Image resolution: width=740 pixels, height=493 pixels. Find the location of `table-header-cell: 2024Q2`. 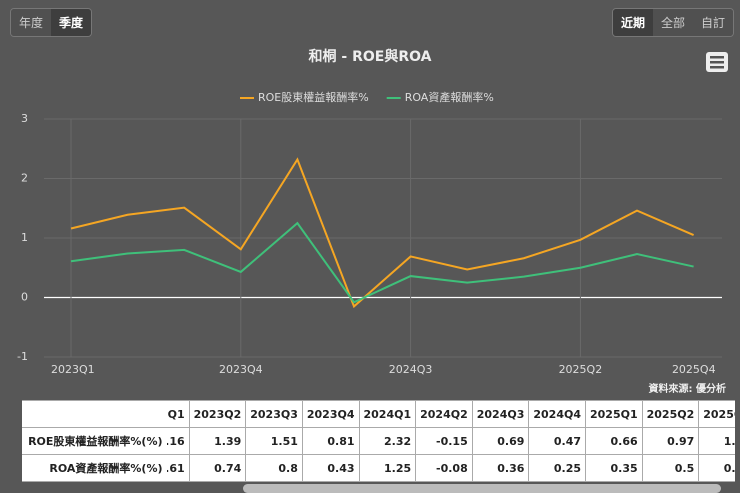

table-header-cell: 2024Q2 is located at coordinates (444, 414).